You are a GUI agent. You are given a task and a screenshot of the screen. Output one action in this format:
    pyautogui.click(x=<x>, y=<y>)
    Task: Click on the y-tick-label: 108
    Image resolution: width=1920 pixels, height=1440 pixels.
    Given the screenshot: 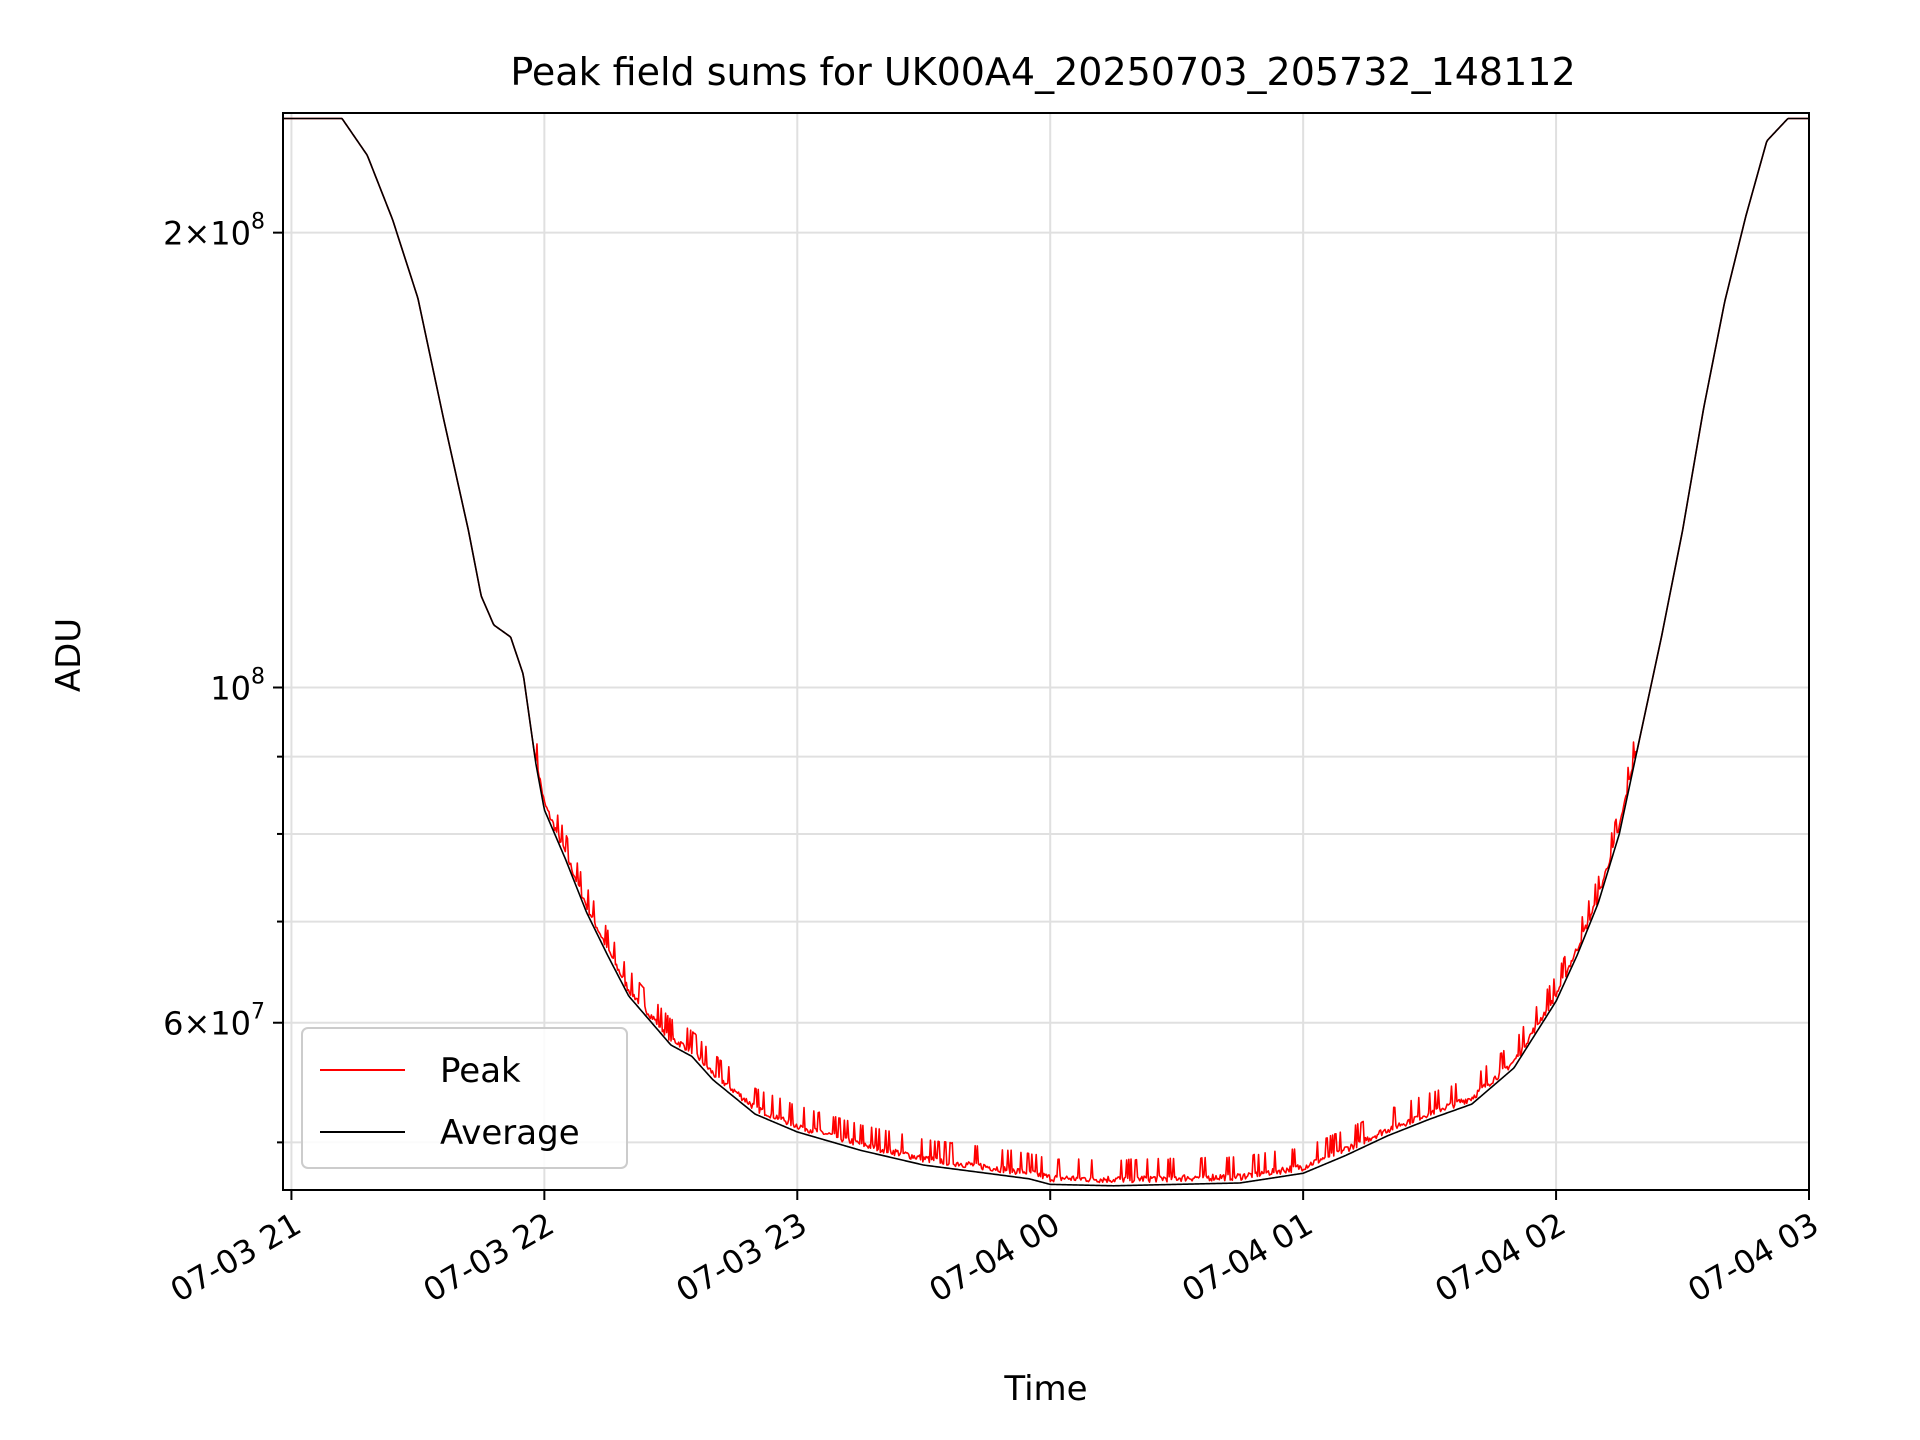 What is the action you would take?
    pyautogui.click(x=237, y=686)
    